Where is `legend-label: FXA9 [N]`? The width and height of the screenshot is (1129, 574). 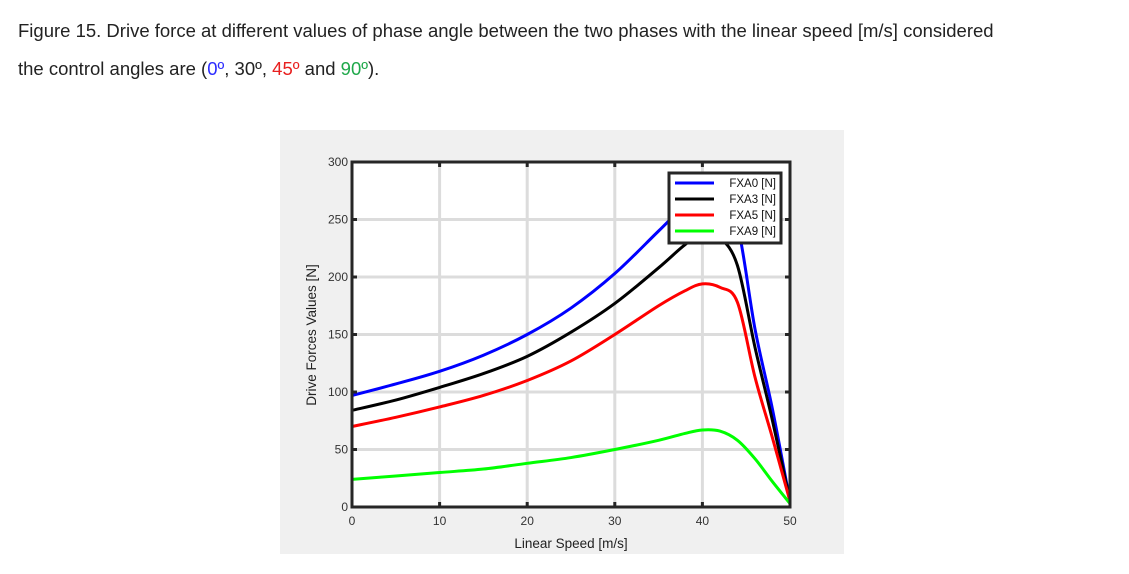
legend-label: FXA9 [N] is located at coordinates (752, 232).